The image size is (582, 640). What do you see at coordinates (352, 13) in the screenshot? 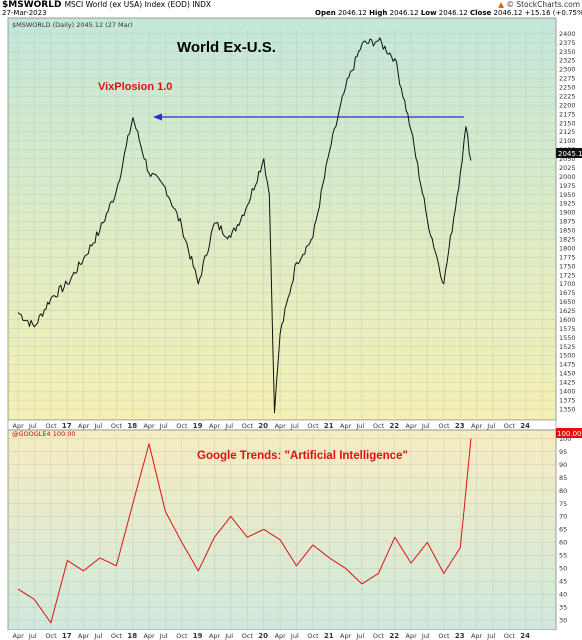
I see `open-value: 2046.12` at bounding box center [352, 13].